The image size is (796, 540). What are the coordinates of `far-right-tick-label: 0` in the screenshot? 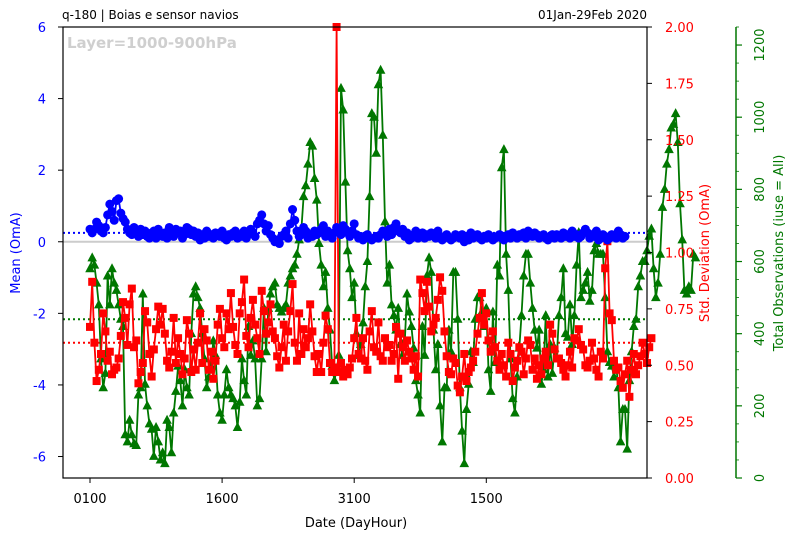 It's located at (760, 478).